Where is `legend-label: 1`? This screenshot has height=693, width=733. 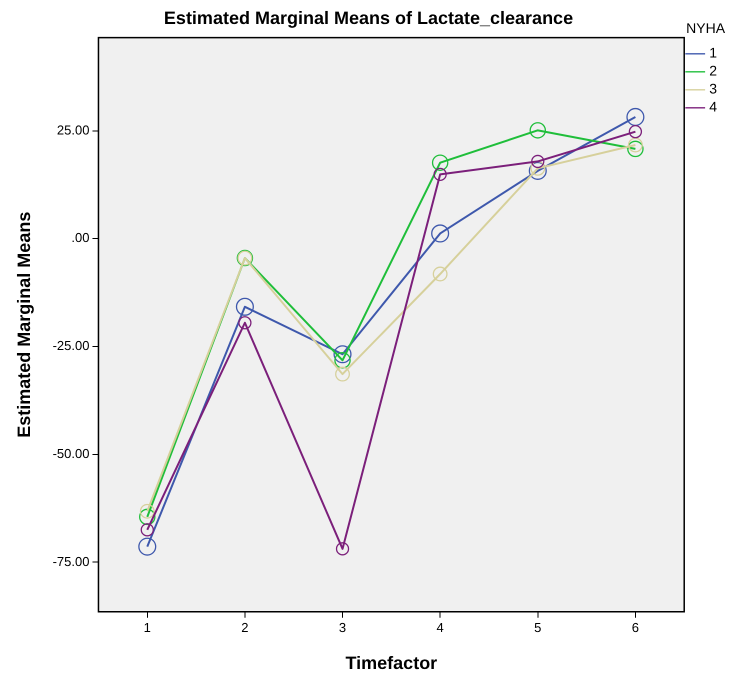
legend-label: 1 is located at coordinates (713, 52).